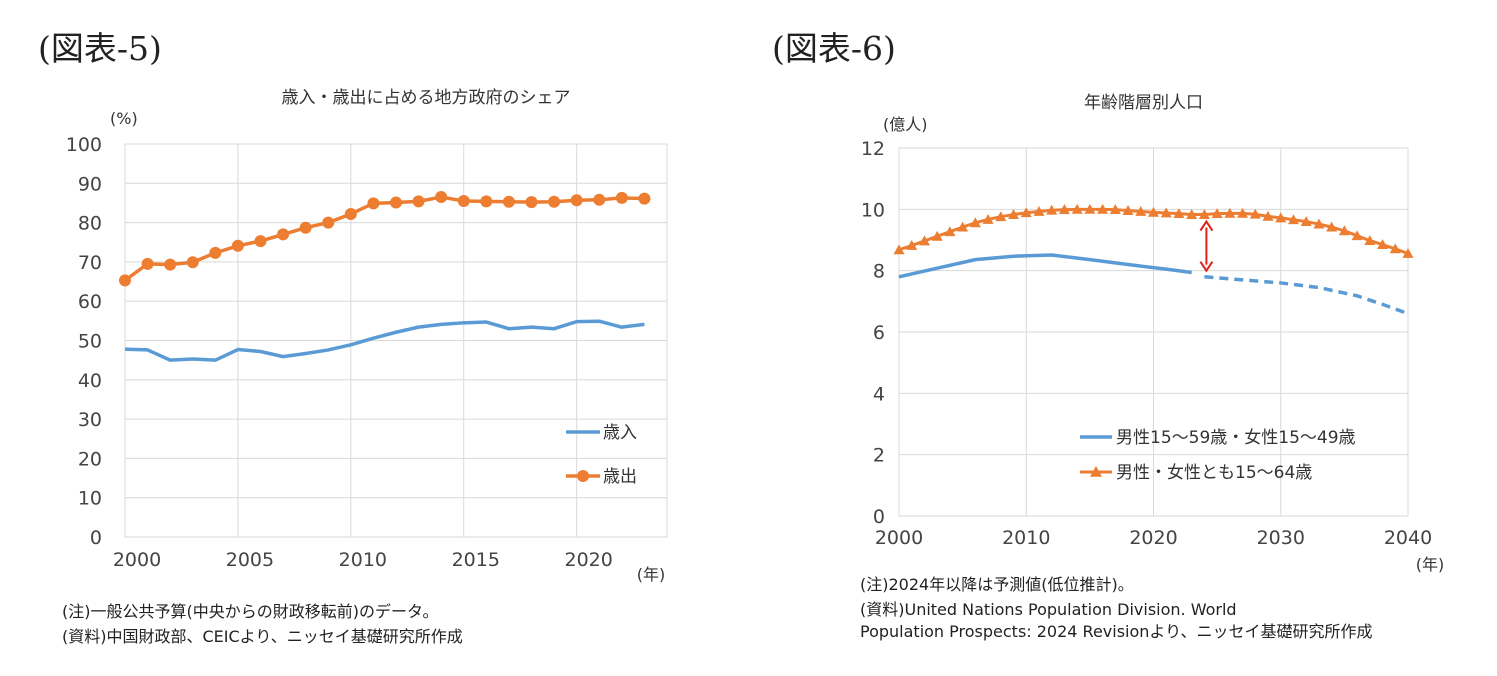 The image size is (1497, 676). I want to click on figure-5-source: (資料)中国財政部、CEICより、ニッセイ基礎研究所作成, so click(262, 636).